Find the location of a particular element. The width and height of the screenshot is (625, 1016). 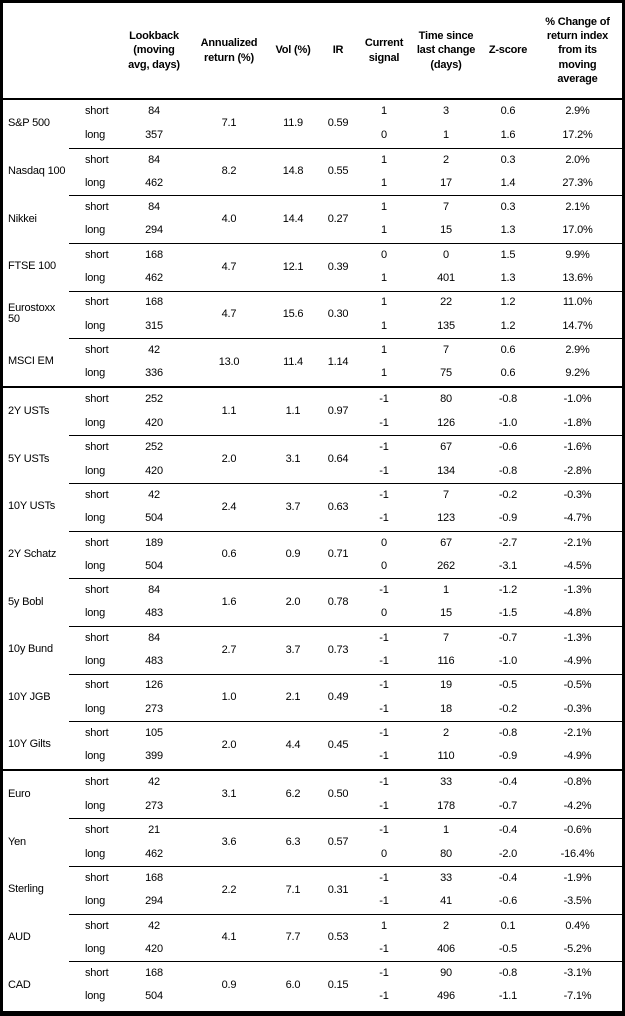

col-header-lookback: Lookback (moving avg, days) is located at coordinates (154, 50).